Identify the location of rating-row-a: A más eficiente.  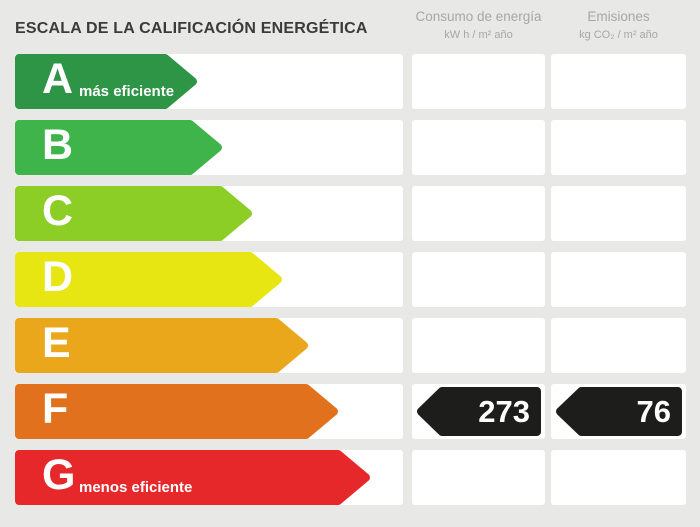
(350, 81).